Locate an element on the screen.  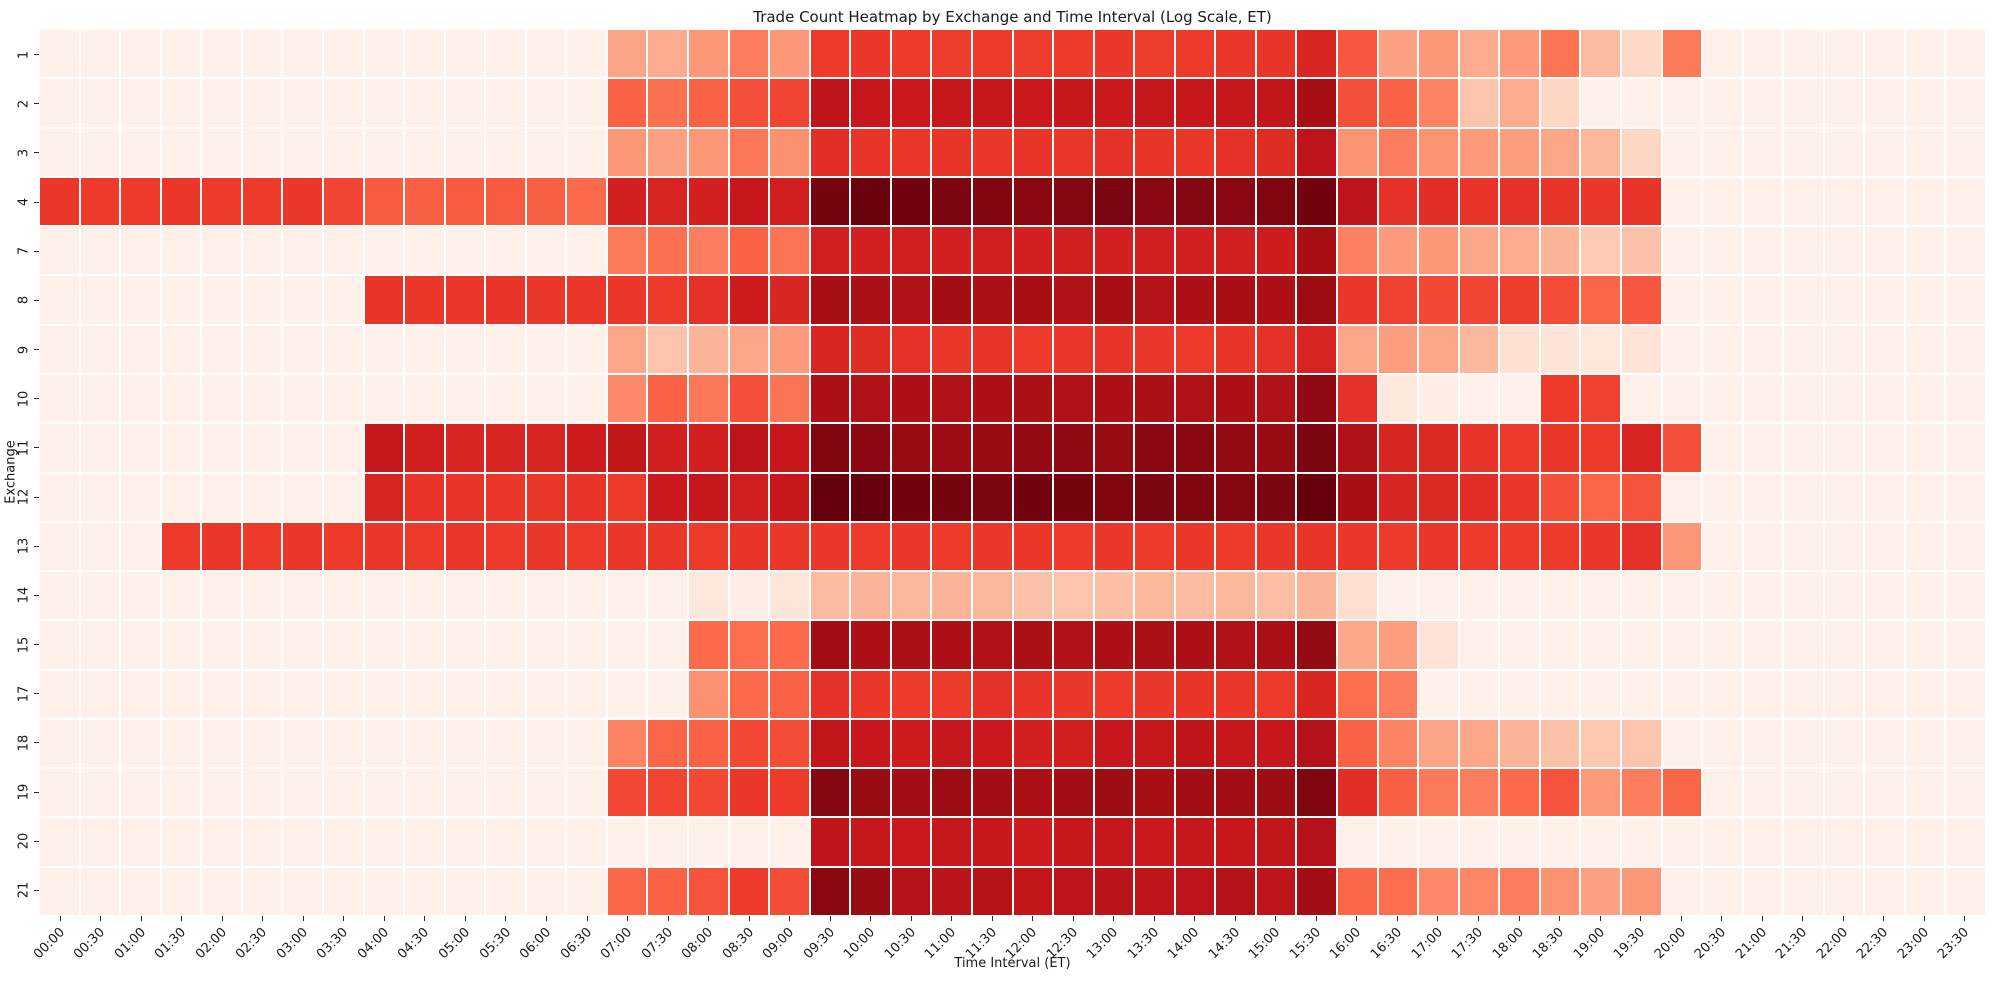
y-tick-label: 13 is located at coordinates (24, 546).